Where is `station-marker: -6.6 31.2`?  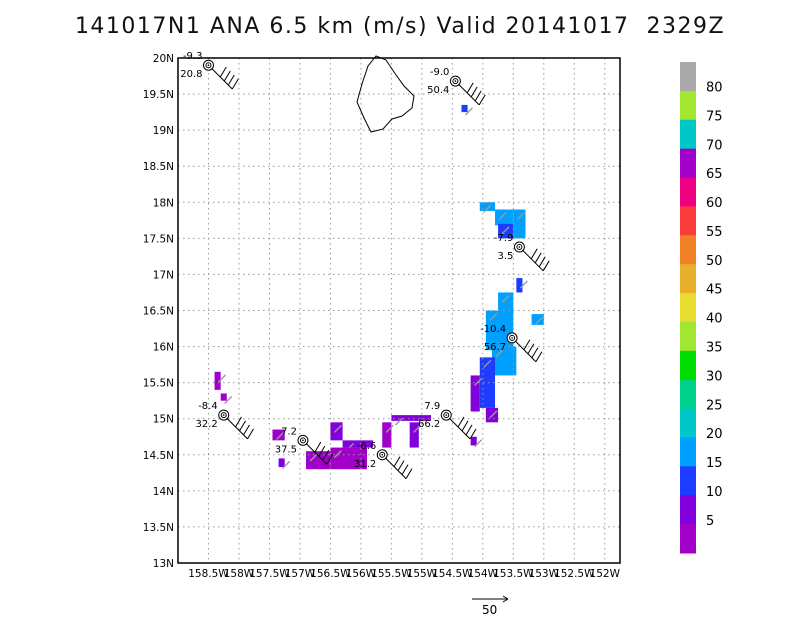
station-marker: -6.6 31.2 is located at coordinates (383, 460).